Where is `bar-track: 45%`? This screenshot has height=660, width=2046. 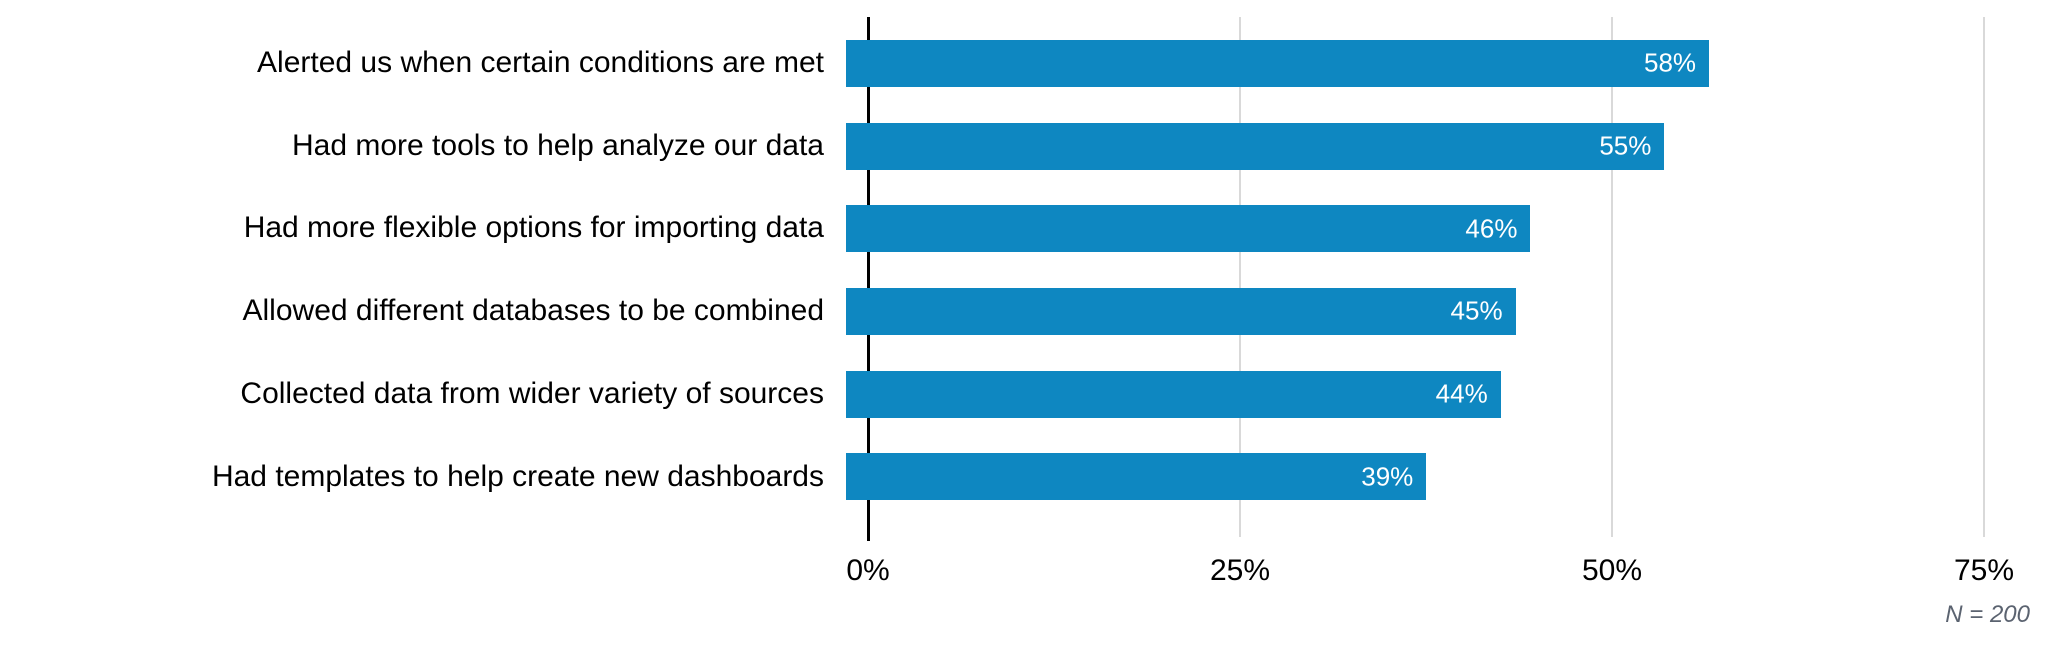 bar-track: 45% is located at coordinates (1446, 311).